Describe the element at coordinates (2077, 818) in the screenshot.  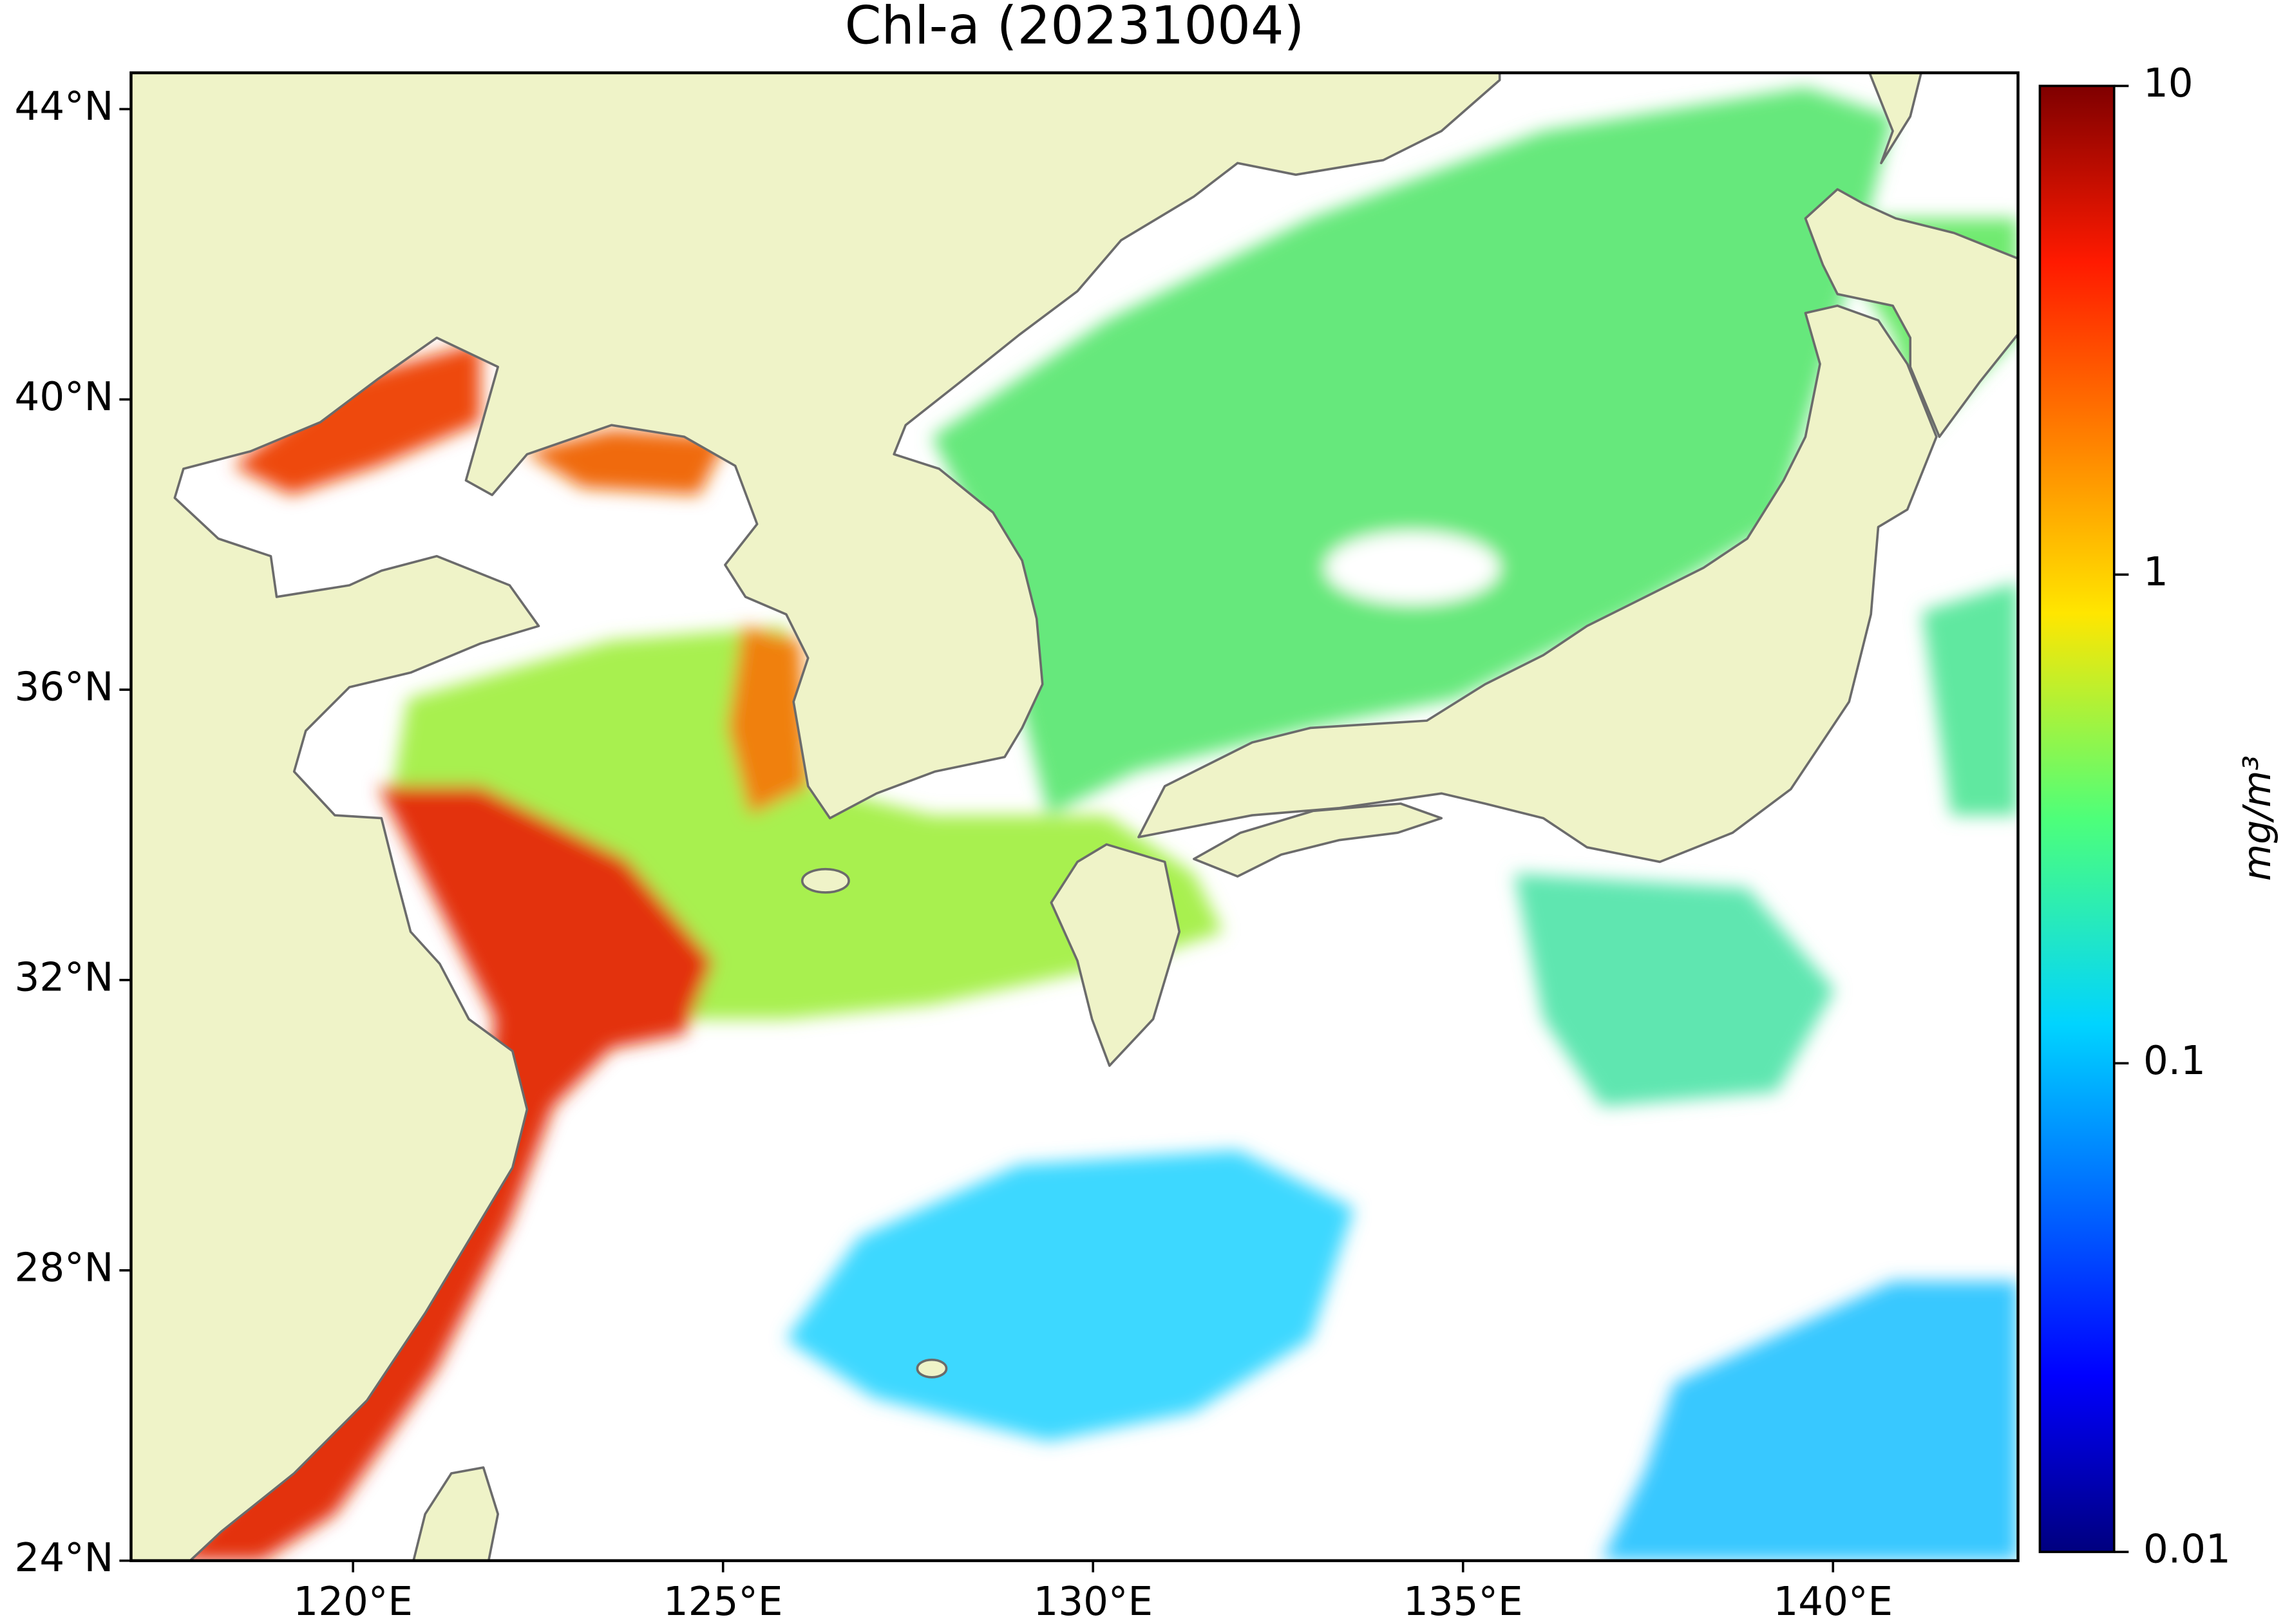
I see `colorbar` at that location.